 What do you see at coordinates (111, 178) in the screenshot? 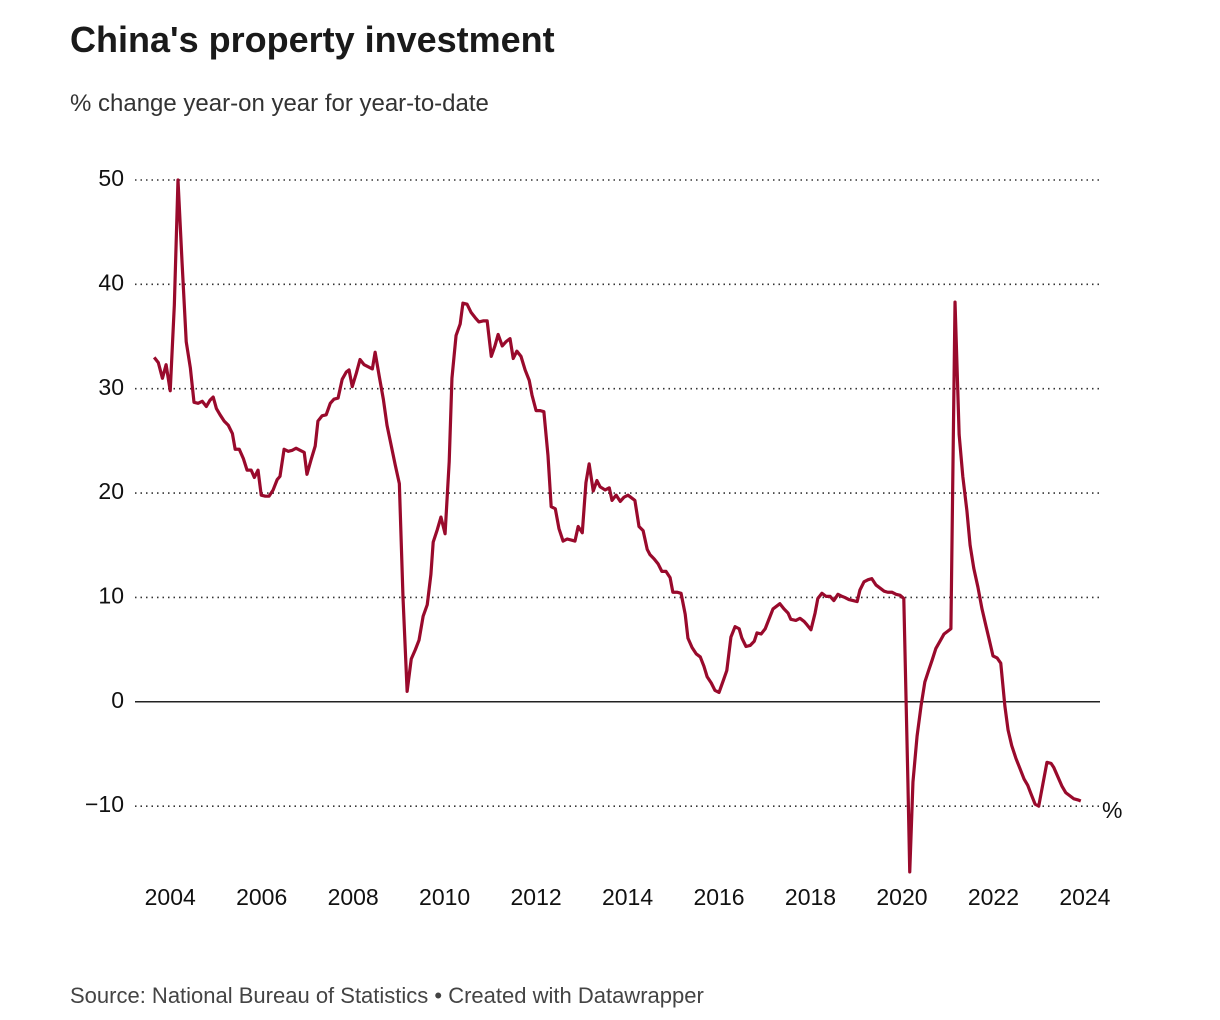
I see `y-tick-label: 50` at bounding box center [111, 178].